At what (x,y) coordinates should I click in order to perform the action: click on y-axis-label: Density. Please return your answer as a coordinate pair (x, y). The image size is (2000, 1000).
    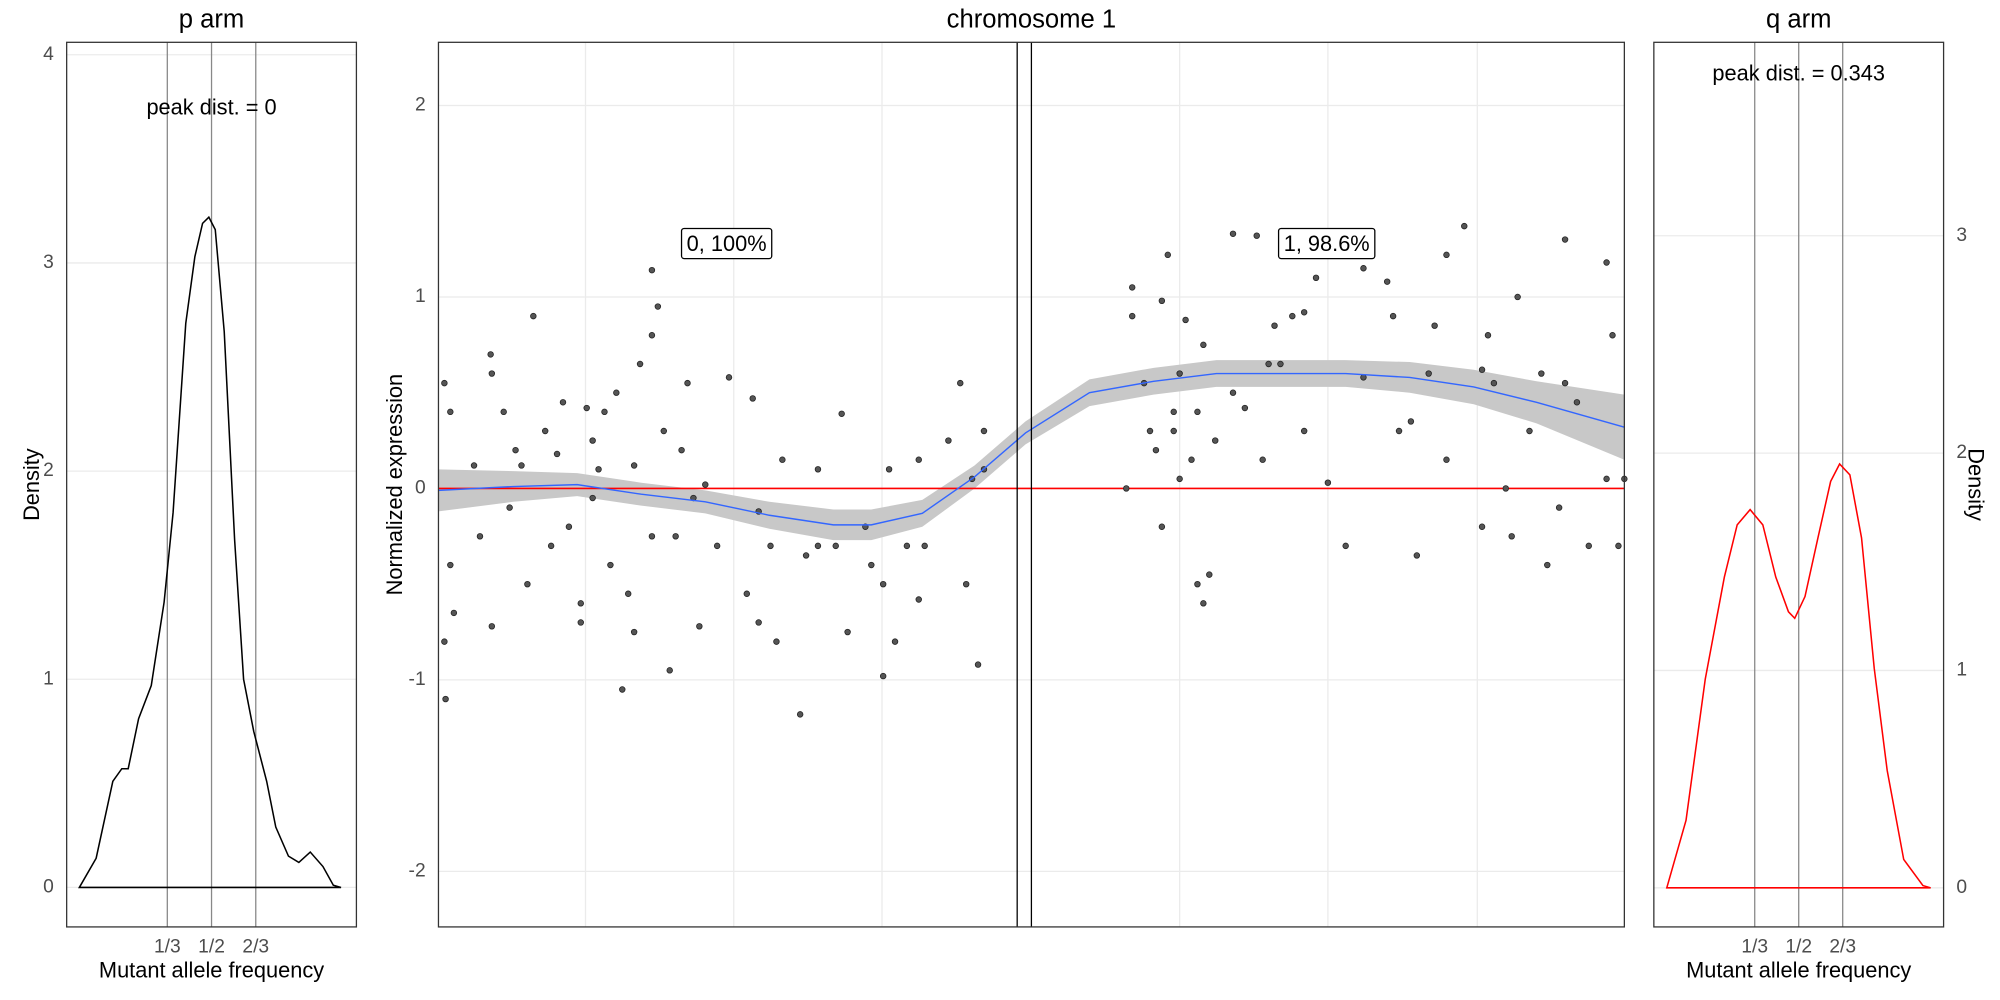
    Looking at the image, I should click on (1976, 484).